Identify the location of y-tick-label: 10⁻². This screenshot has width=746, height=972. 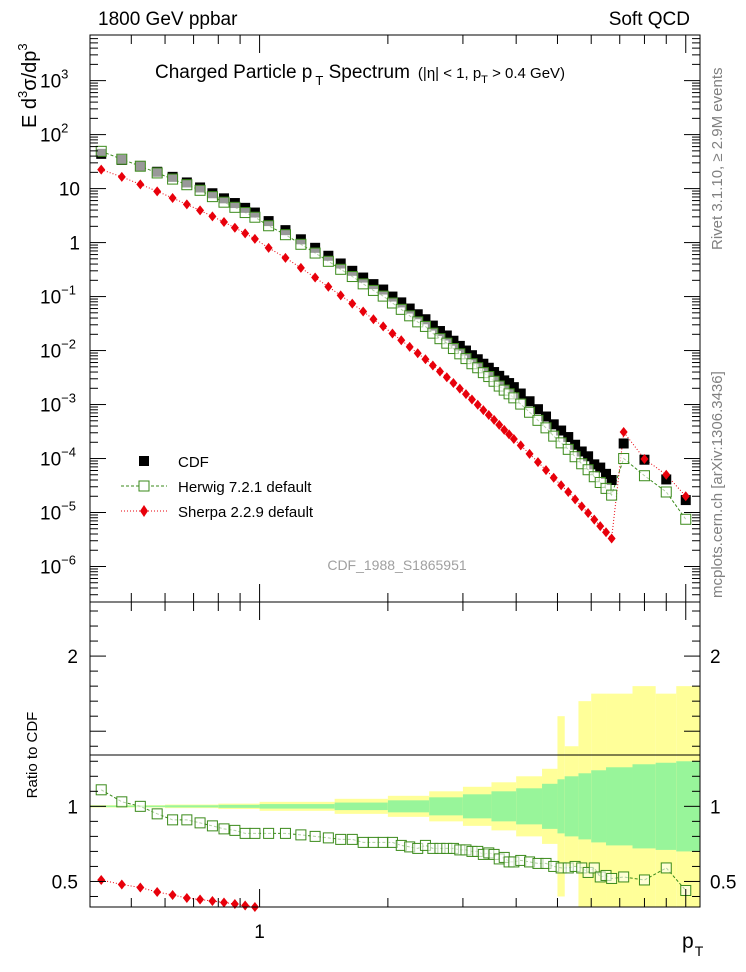
(58, 350).